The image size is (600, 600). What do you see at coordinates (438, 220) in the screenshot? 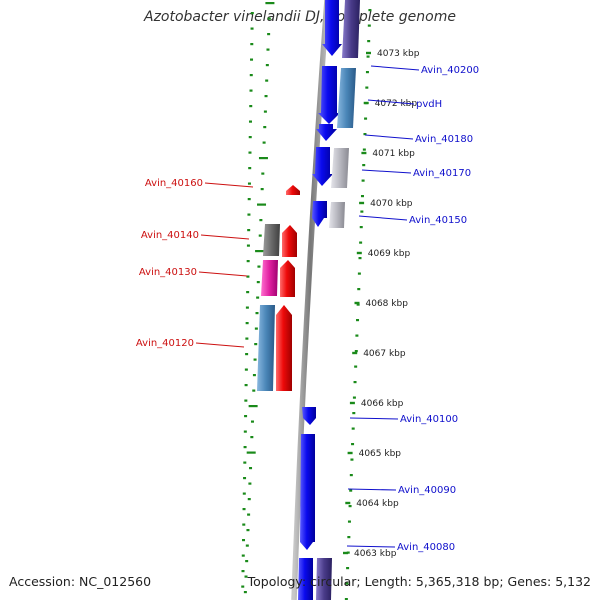
I see `gene-label-avin_40150: Avin_40150` at bounding box center [438, 220].